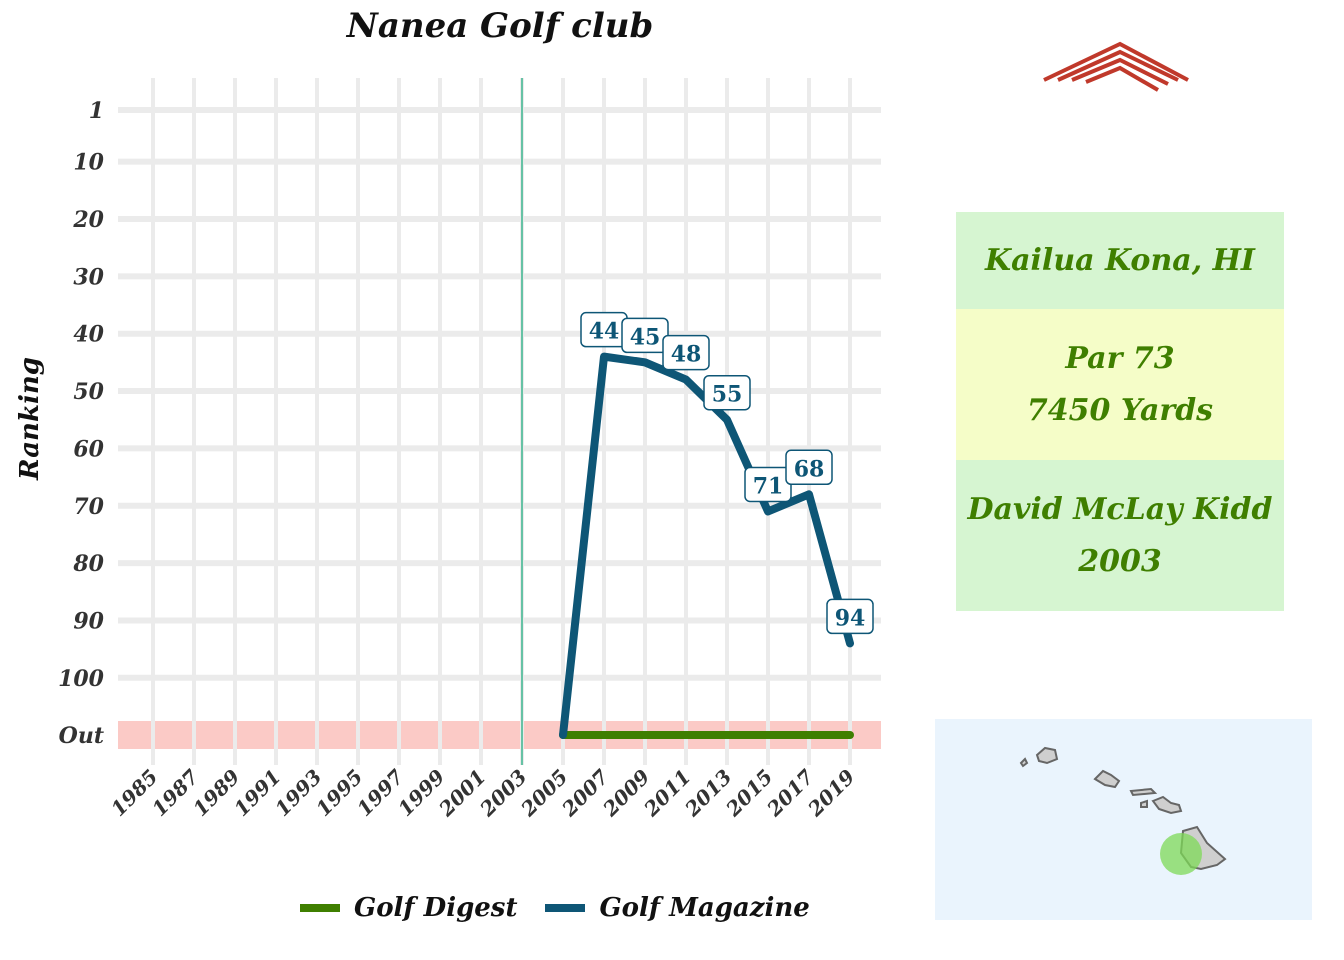 Image resolution: width=1344 pixels, height=960 pixels. What do you see at coordinates (88, 277) in the screenshot?
I see `y-tick-label: 30` at bounding box center [88, 277].